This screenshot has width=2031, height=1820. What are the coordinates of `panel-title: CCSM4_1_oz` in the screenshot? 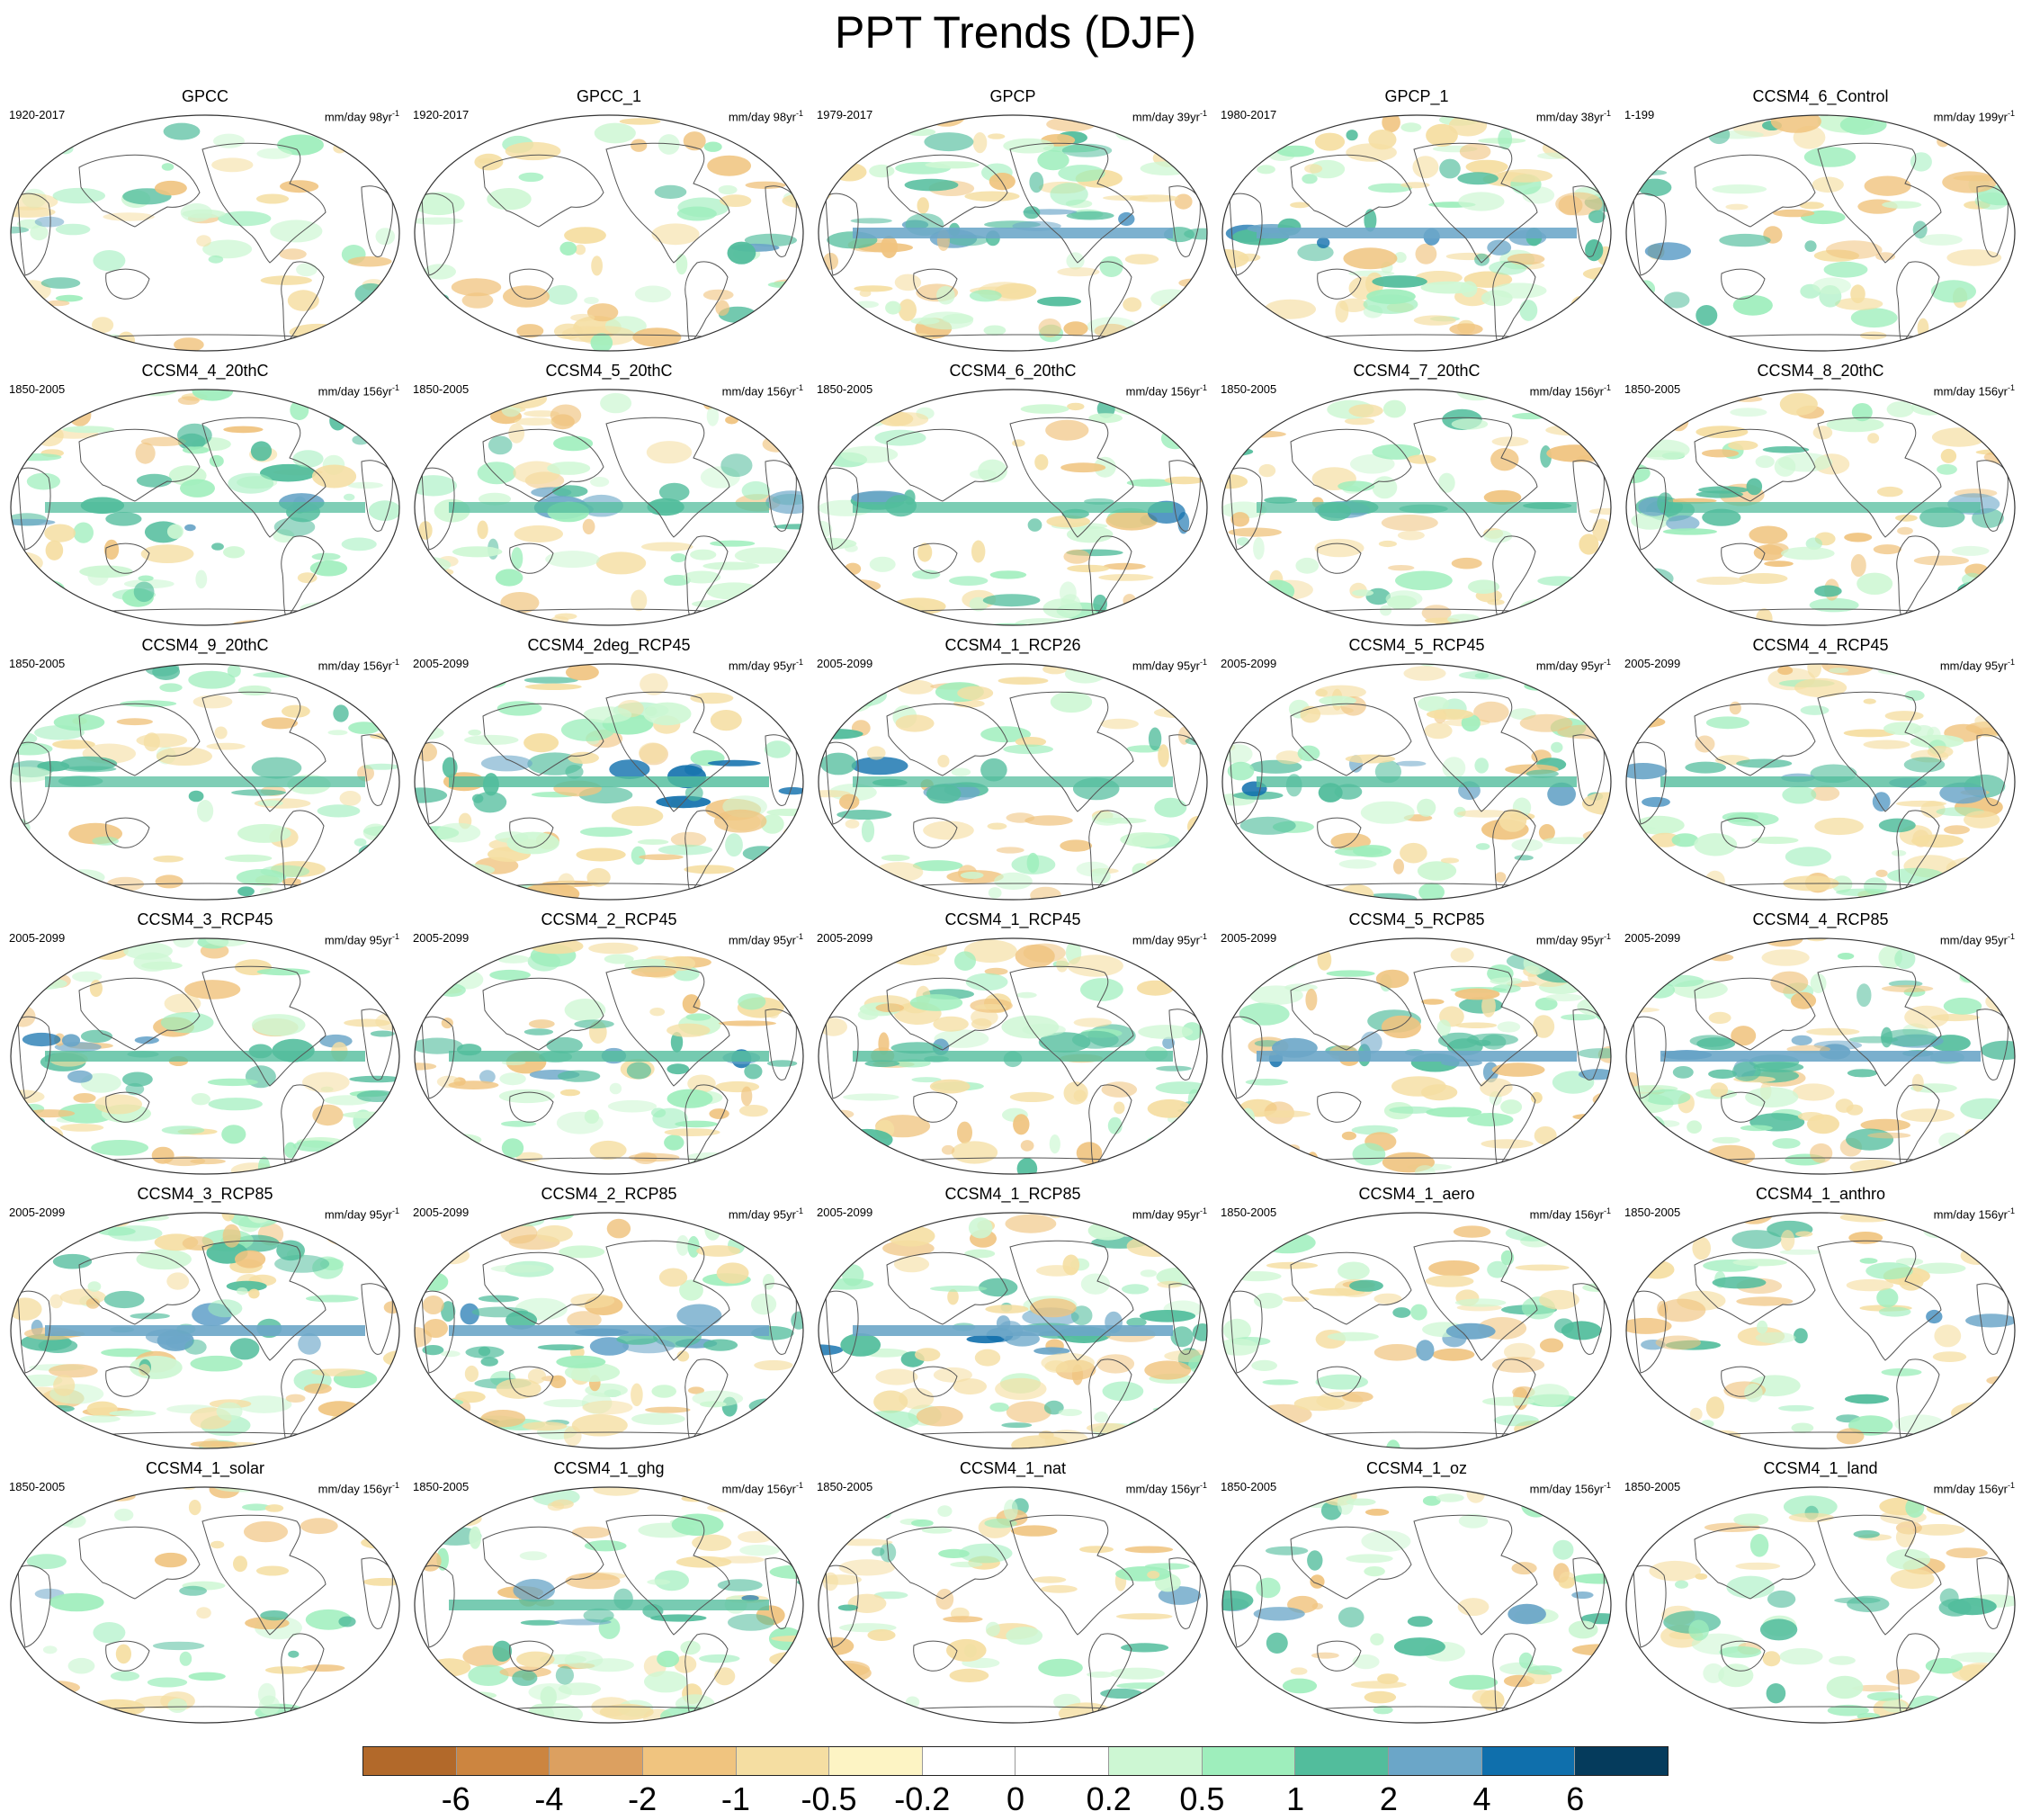 It's located at (1416, 1468).